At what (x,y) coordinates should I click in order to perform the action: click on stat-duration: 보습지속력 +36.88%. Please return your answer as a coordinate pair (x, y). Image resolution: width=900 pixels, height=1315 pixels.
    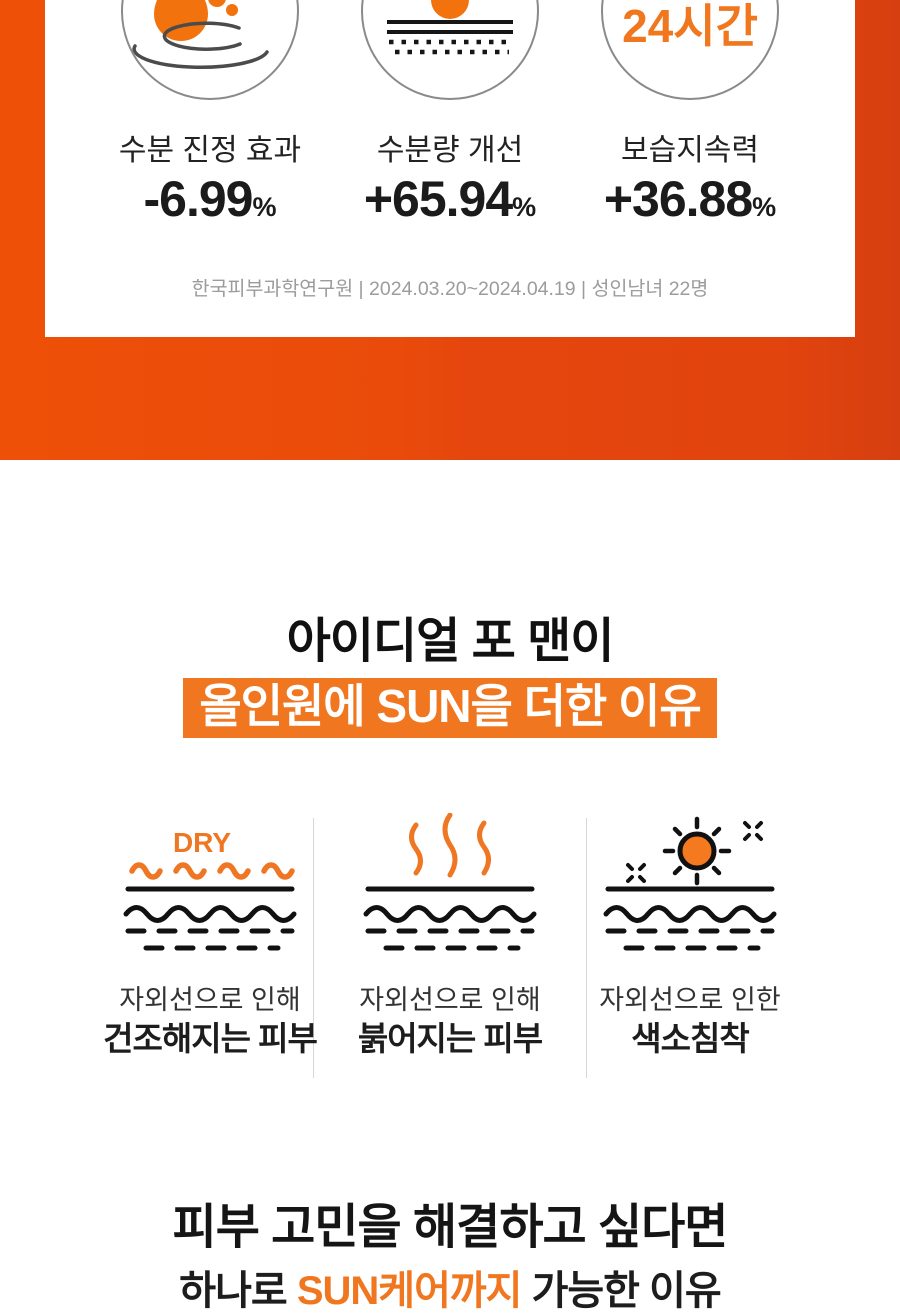
    Looking at the image, I should click on (690, 184).